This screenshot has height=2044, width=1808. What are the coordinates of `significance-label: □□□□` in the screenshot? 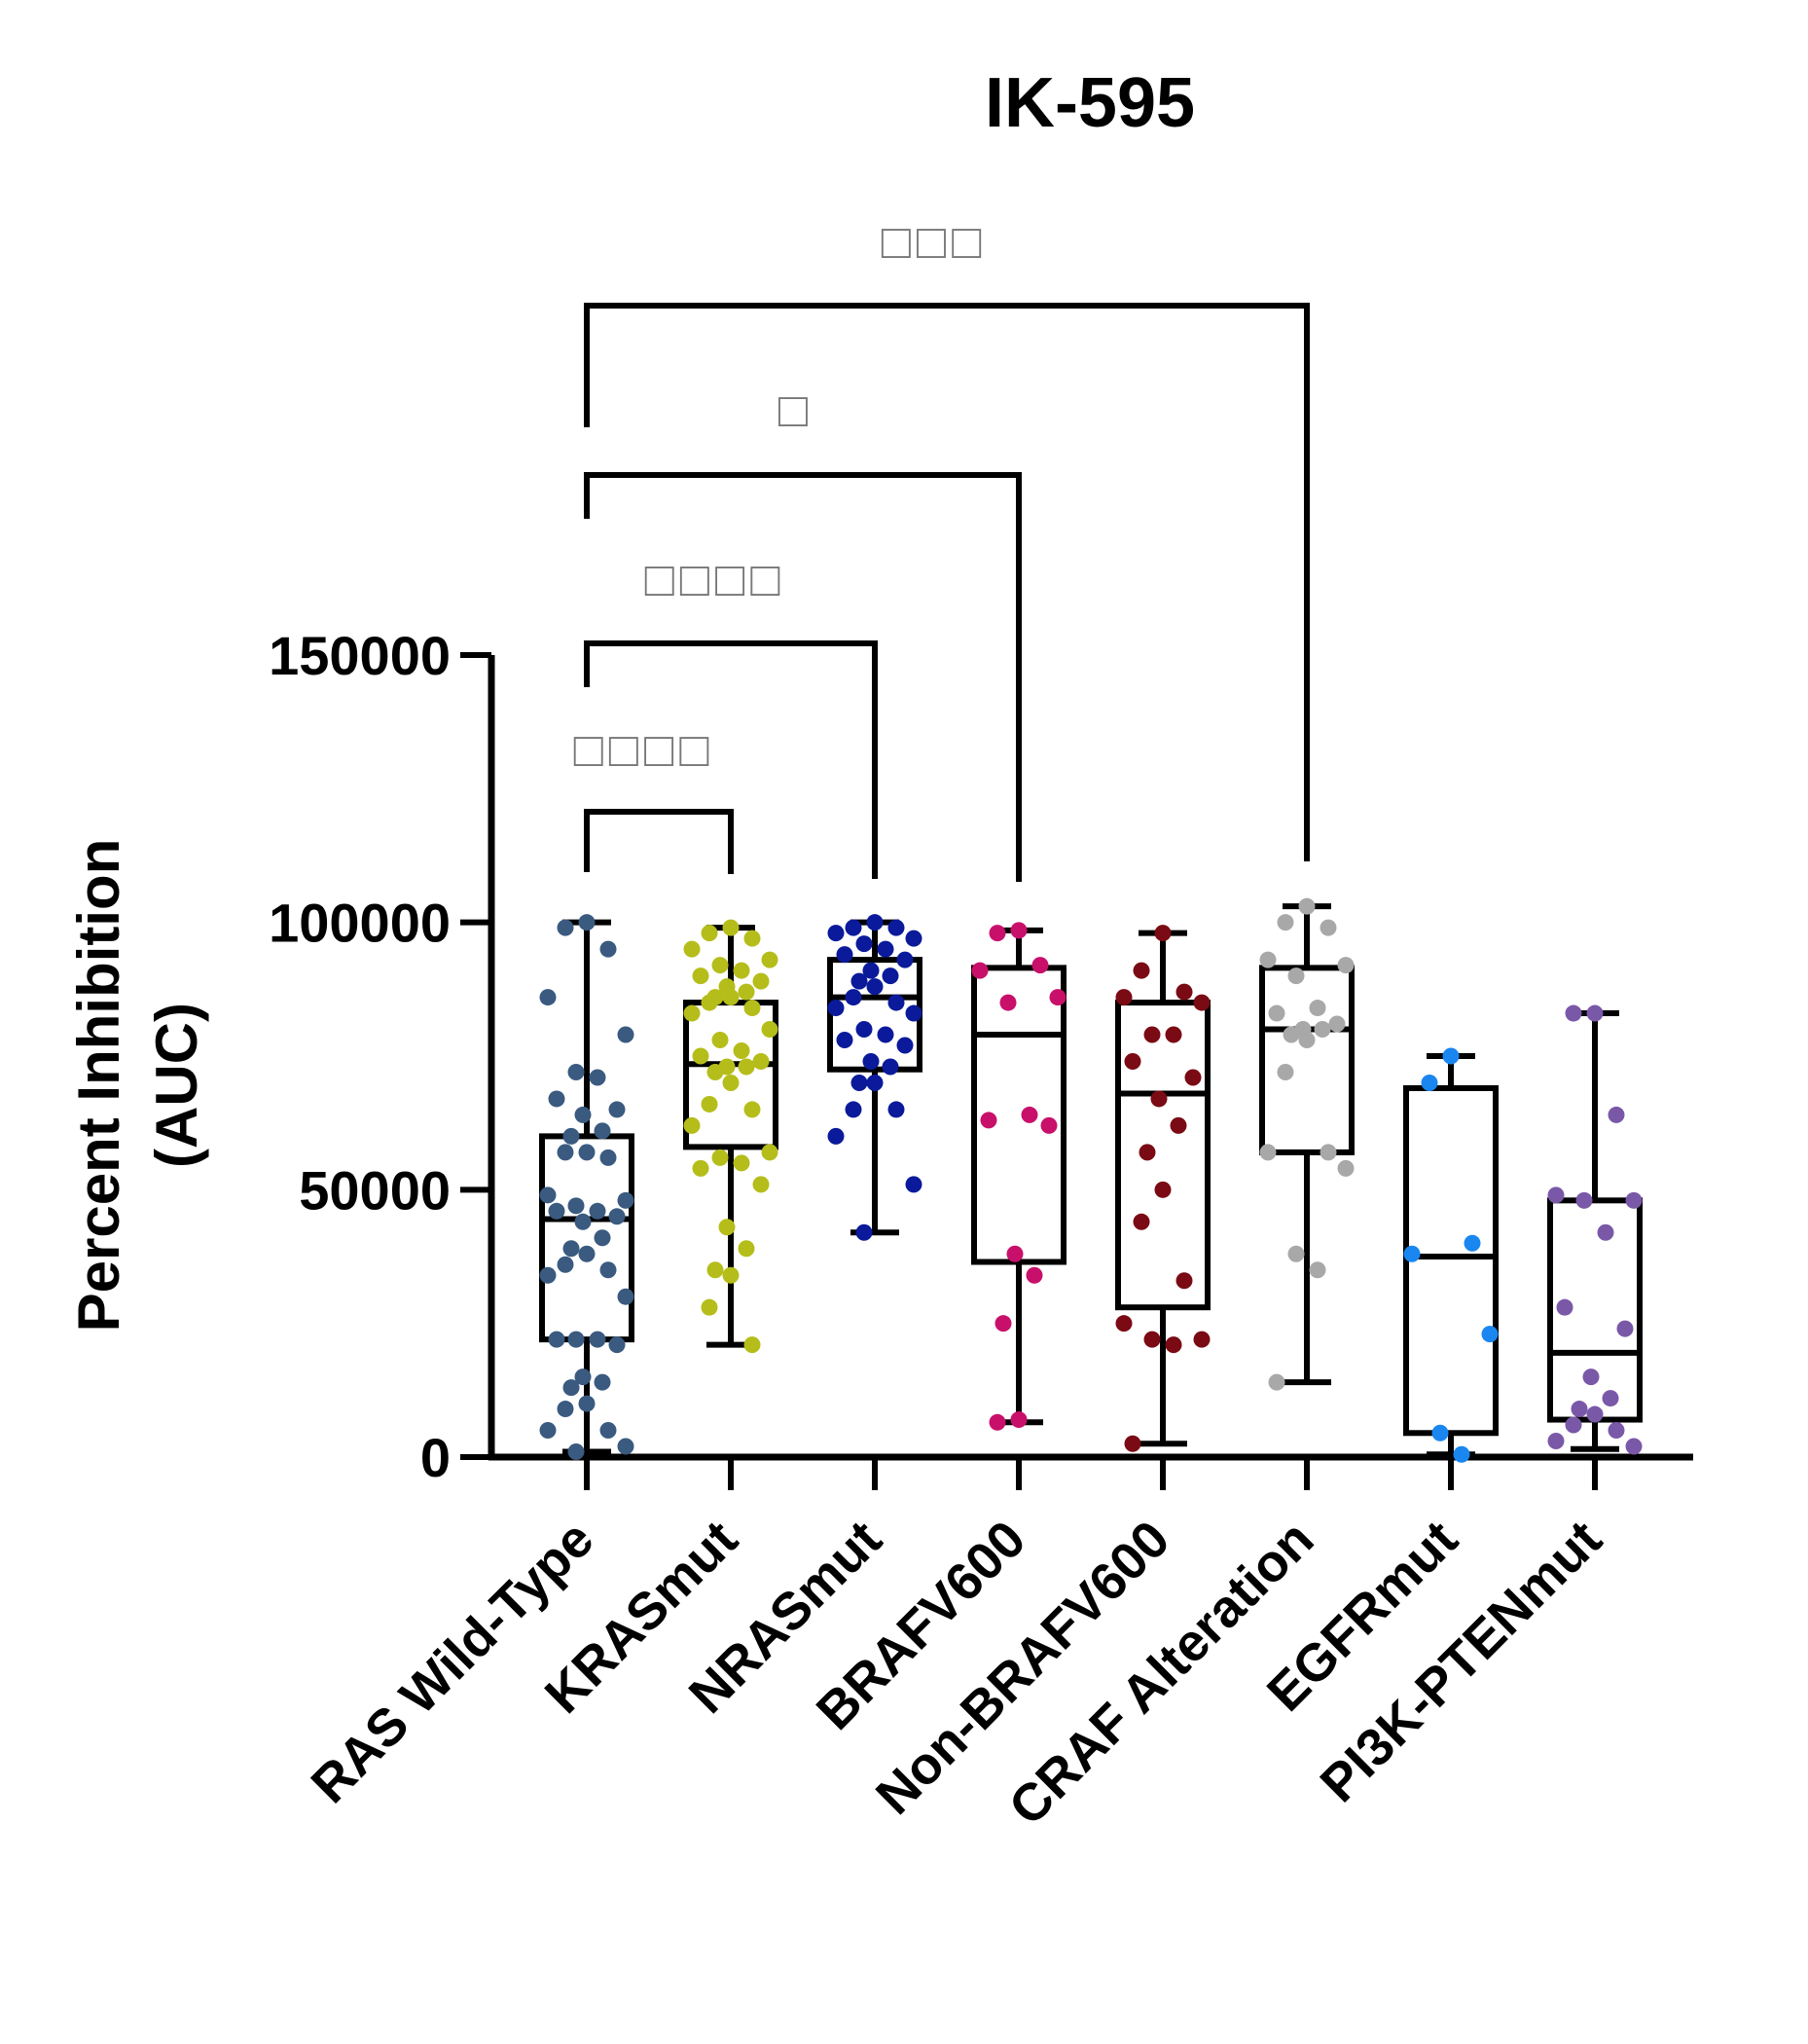 It's located at (715, 579).